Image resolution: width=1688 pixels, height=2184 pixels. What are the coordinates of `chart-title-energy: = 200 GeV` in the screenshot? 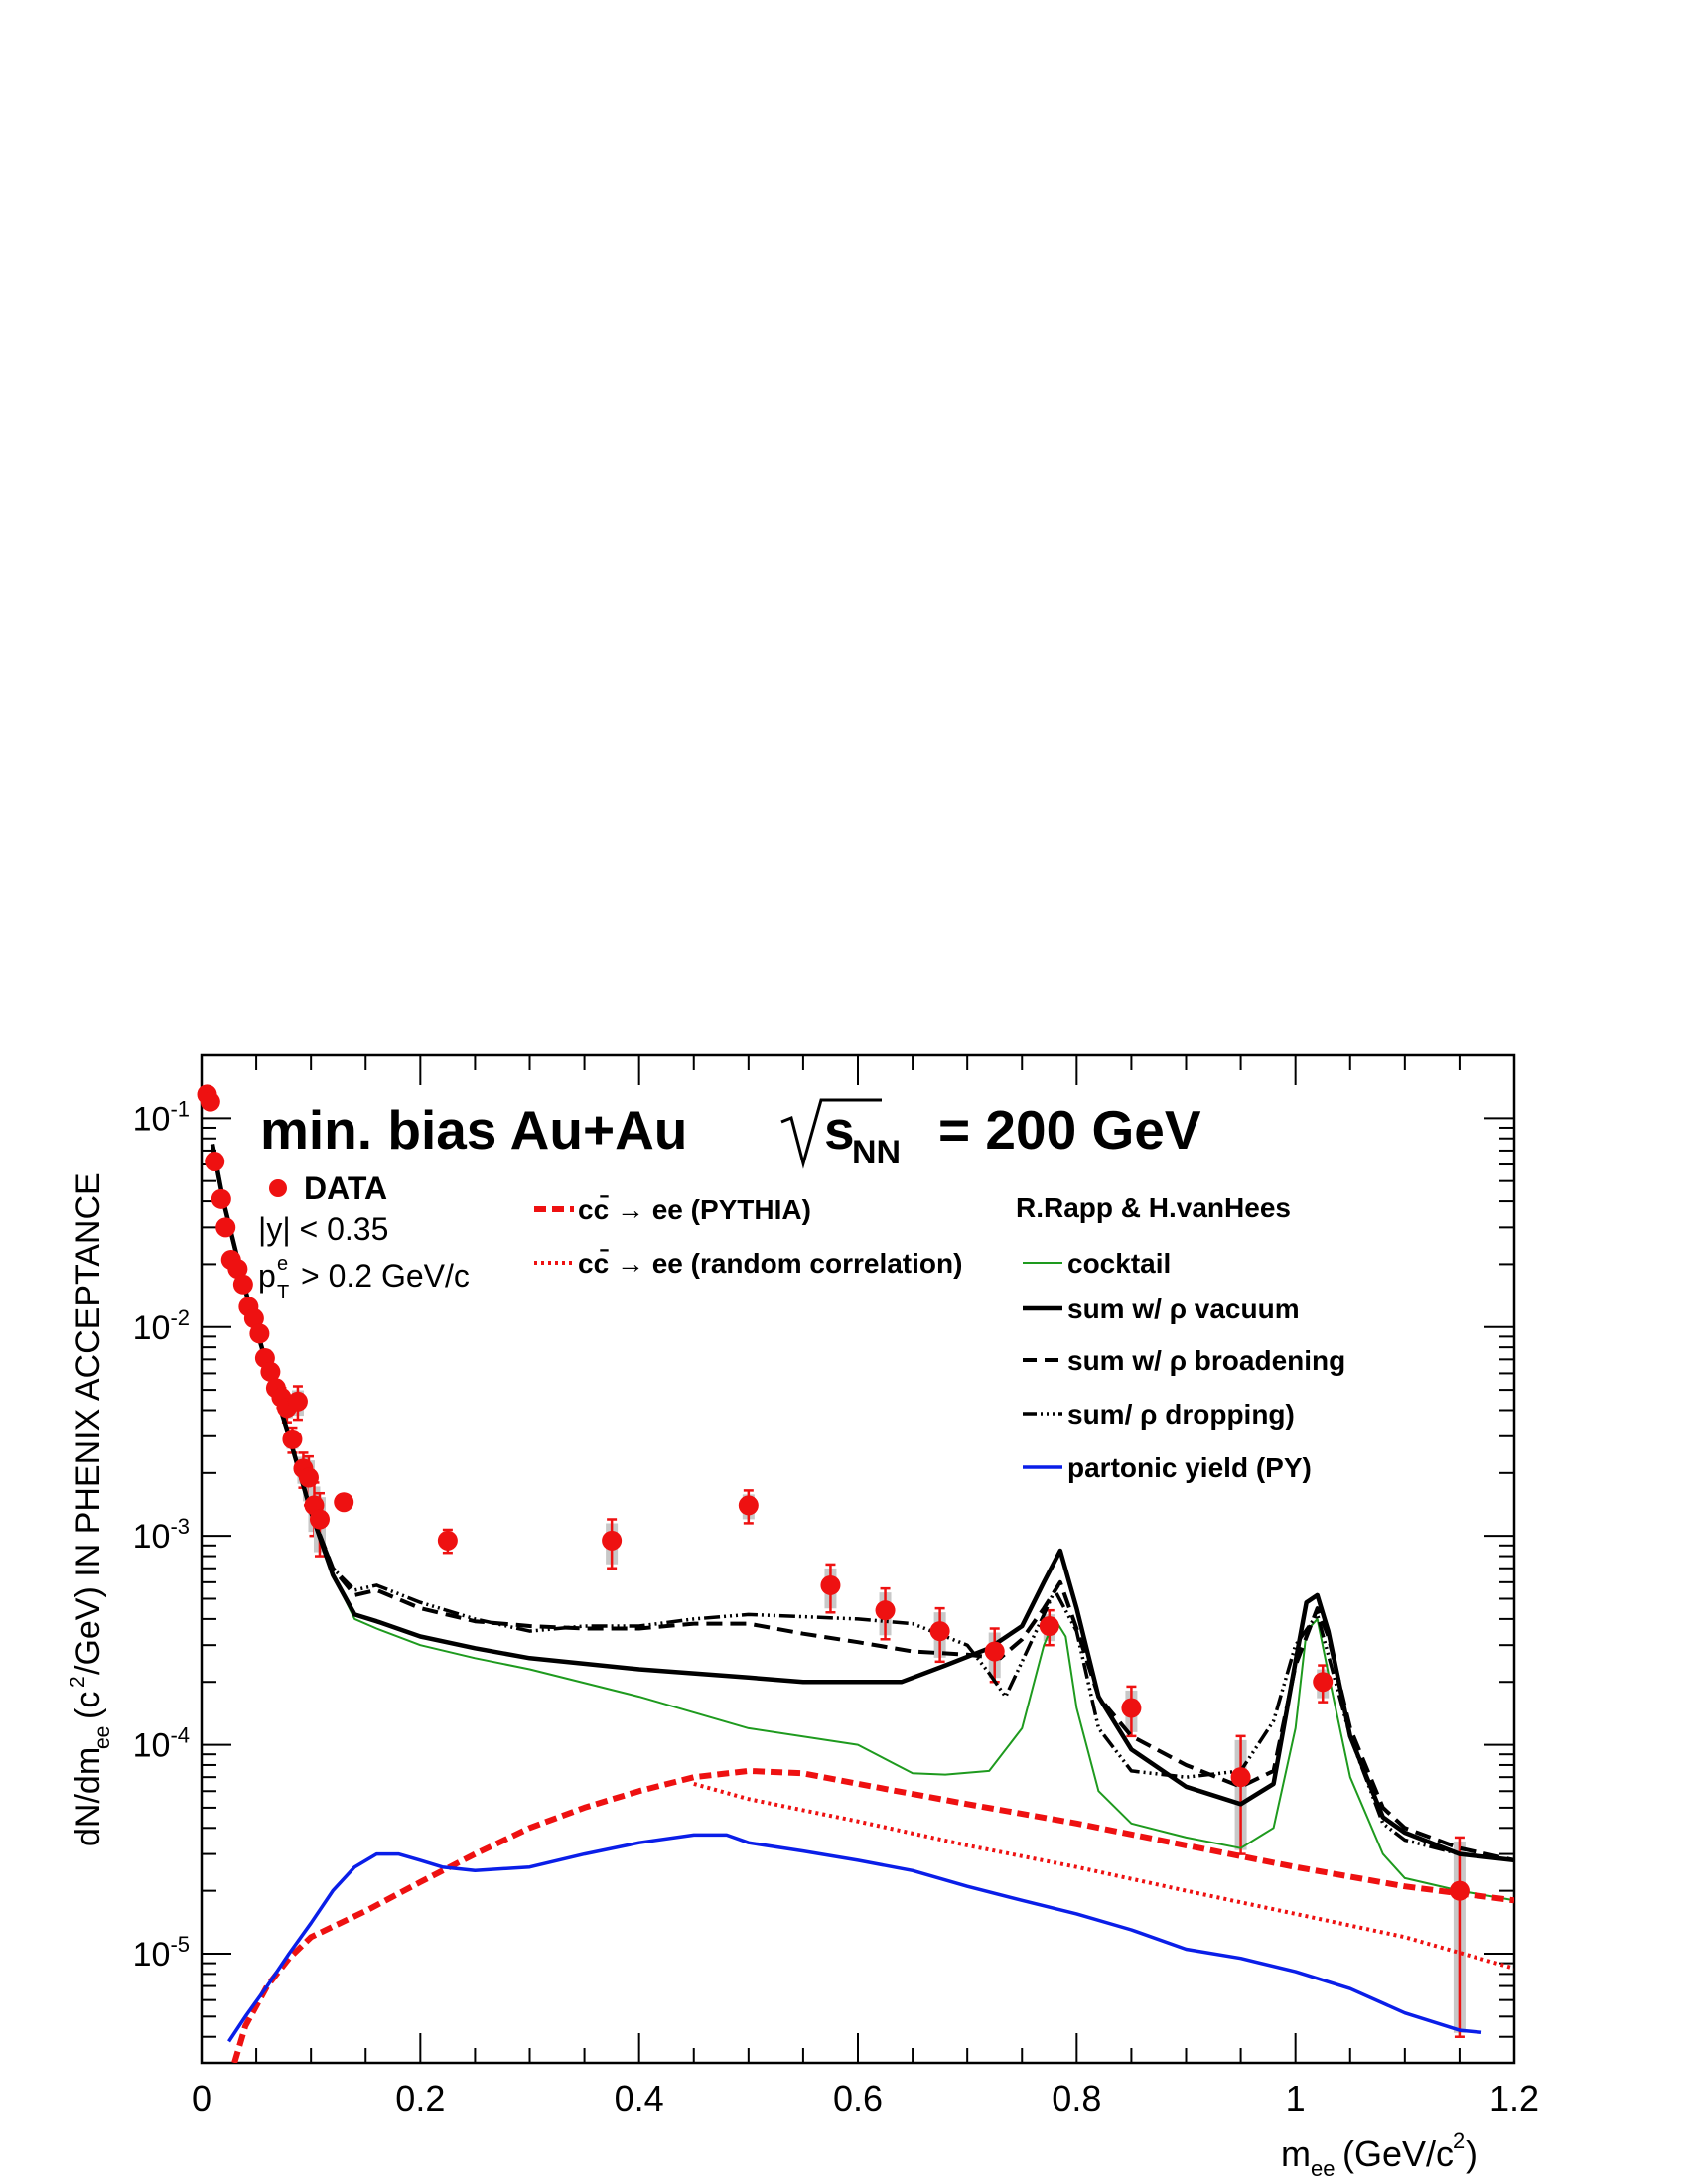 It's located at (1069, 1129).